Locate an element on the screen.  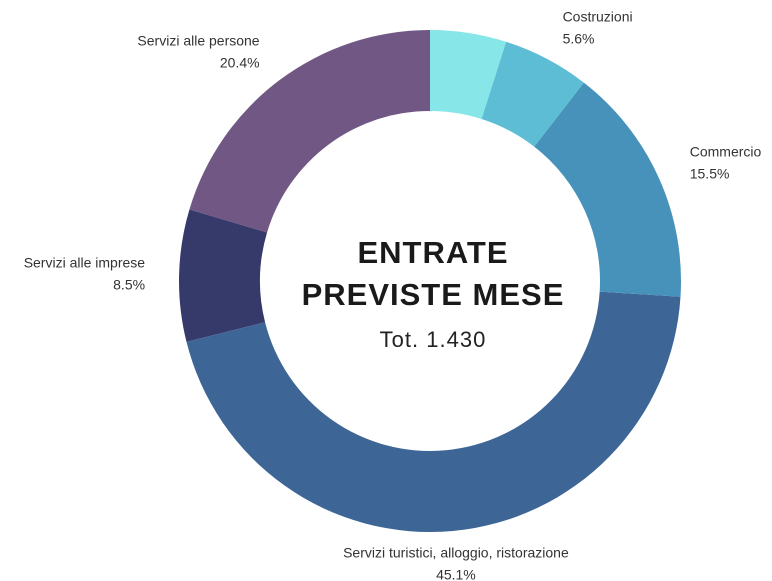
value-label: 45.1% is located at coordinates (456, 574).